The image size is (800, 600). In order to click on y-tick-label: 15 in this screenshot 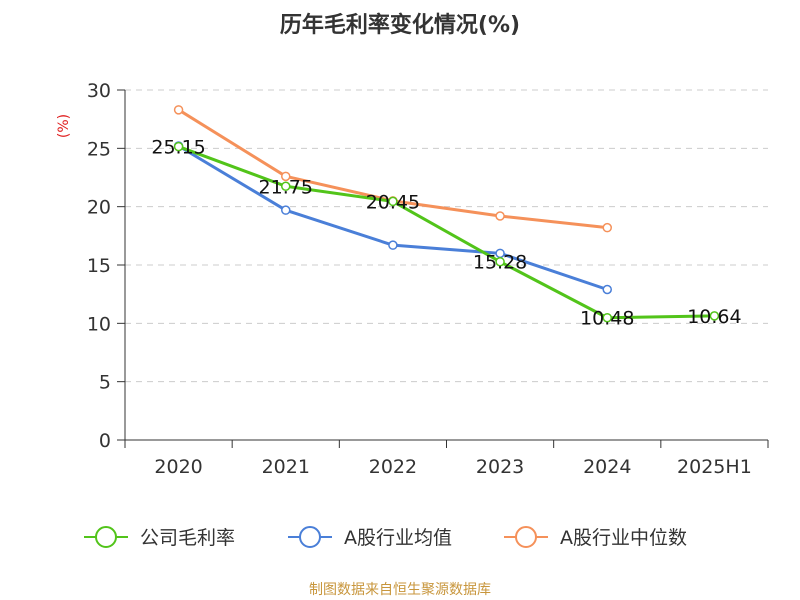, I will do `click(99, 266)`.